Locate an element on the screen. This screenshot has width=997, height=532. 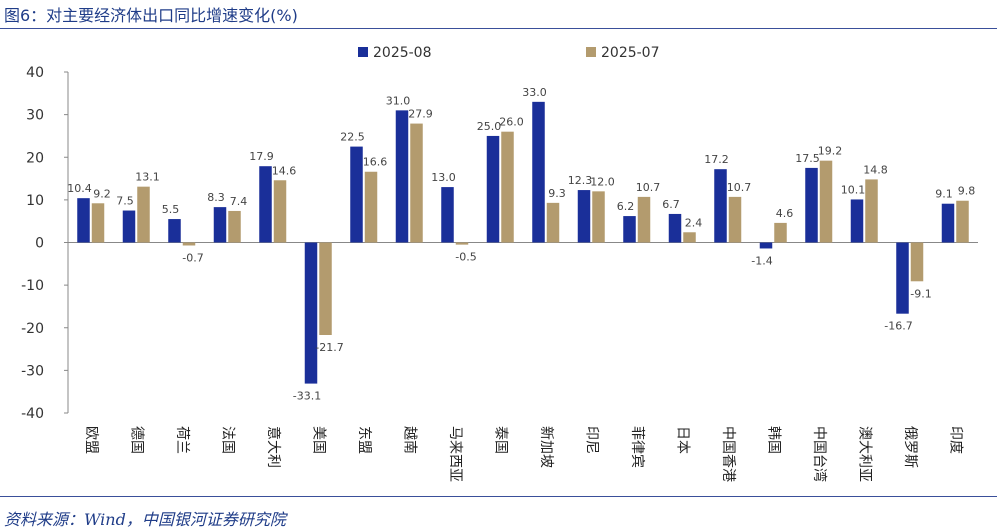
bar-2025-07-泰国 is located at coordinates (507, 187).